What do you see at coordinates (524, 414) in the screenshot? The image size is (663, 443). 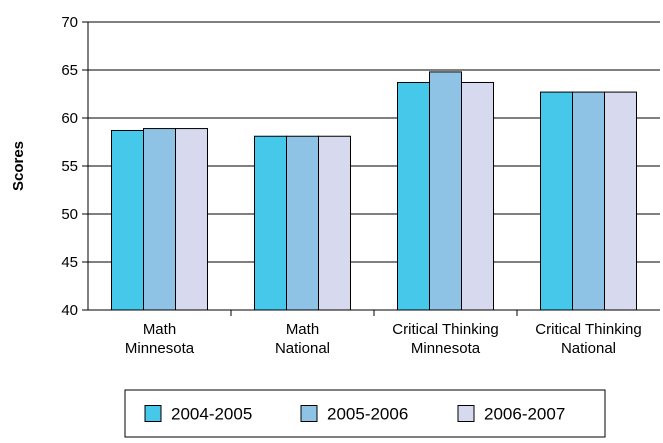 I see `legend-label: 2006-2007` at bounding box center [524, 414].